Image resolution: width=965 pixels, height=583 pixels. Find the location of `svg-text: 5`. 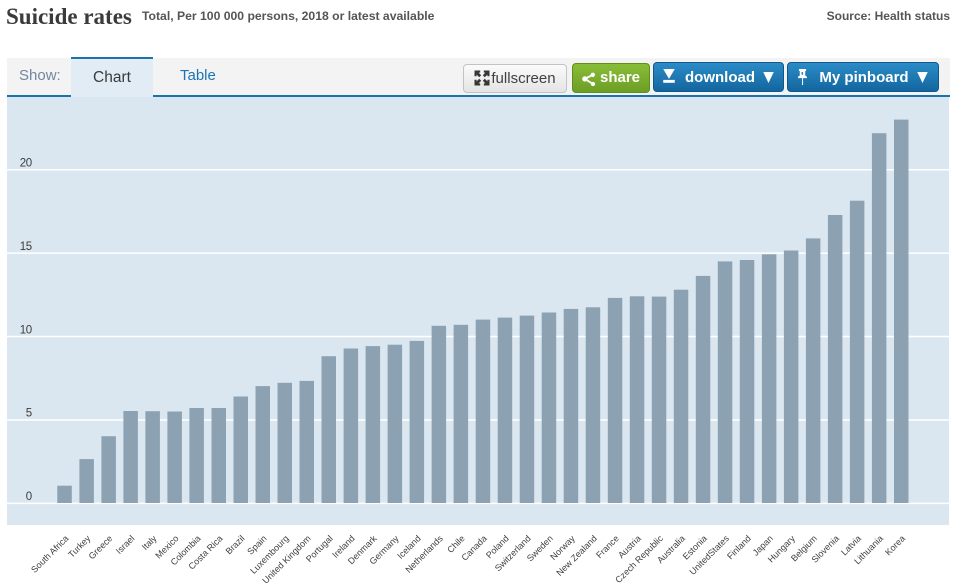

svg-text: 5 is located at coordinates (29, 414).